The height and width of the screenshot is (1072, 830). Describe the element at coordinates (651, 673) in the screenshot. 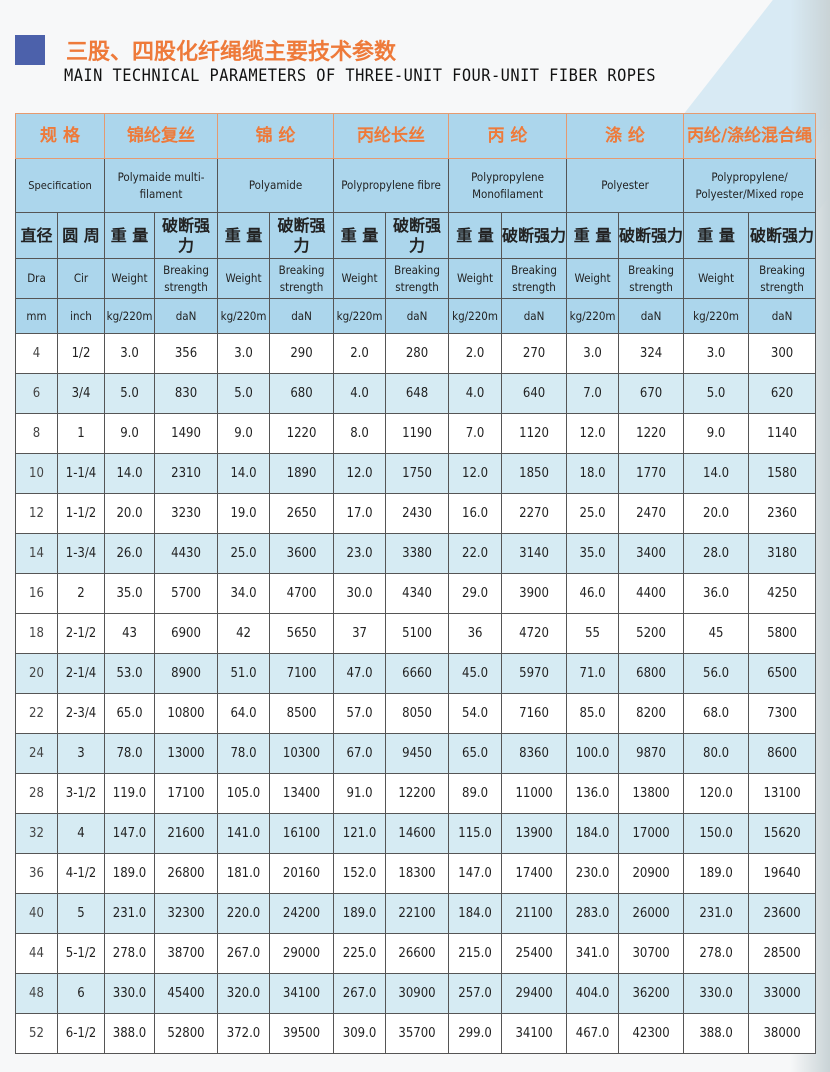

I see `breaking-strength-cell: 6800` at that location.